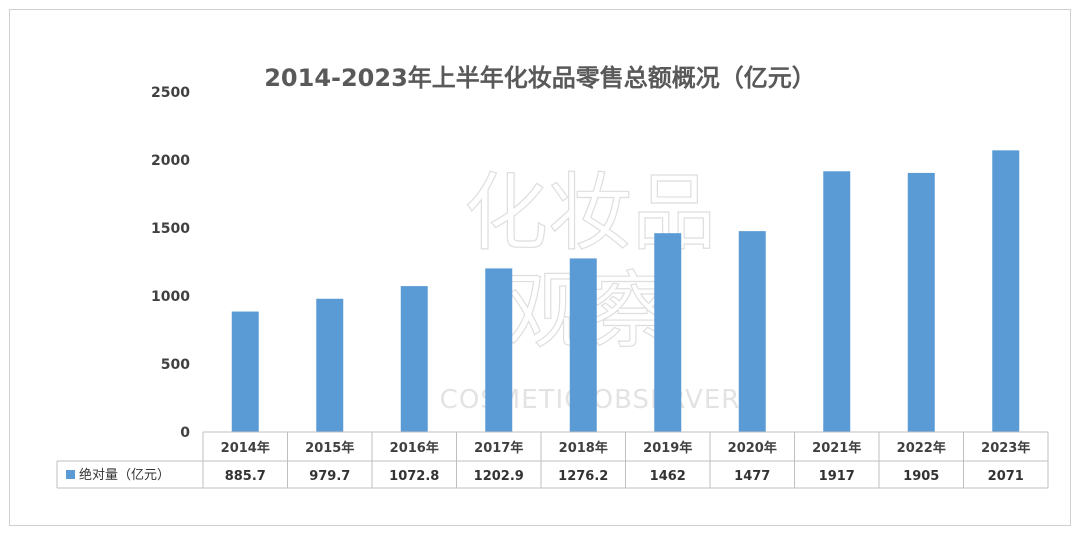 This screenshot has width=1080, height=537. What do you see at coordinates (1006, 291) in the screenshot?
I see `bar-2023年` at bounding box center [1006, 291].